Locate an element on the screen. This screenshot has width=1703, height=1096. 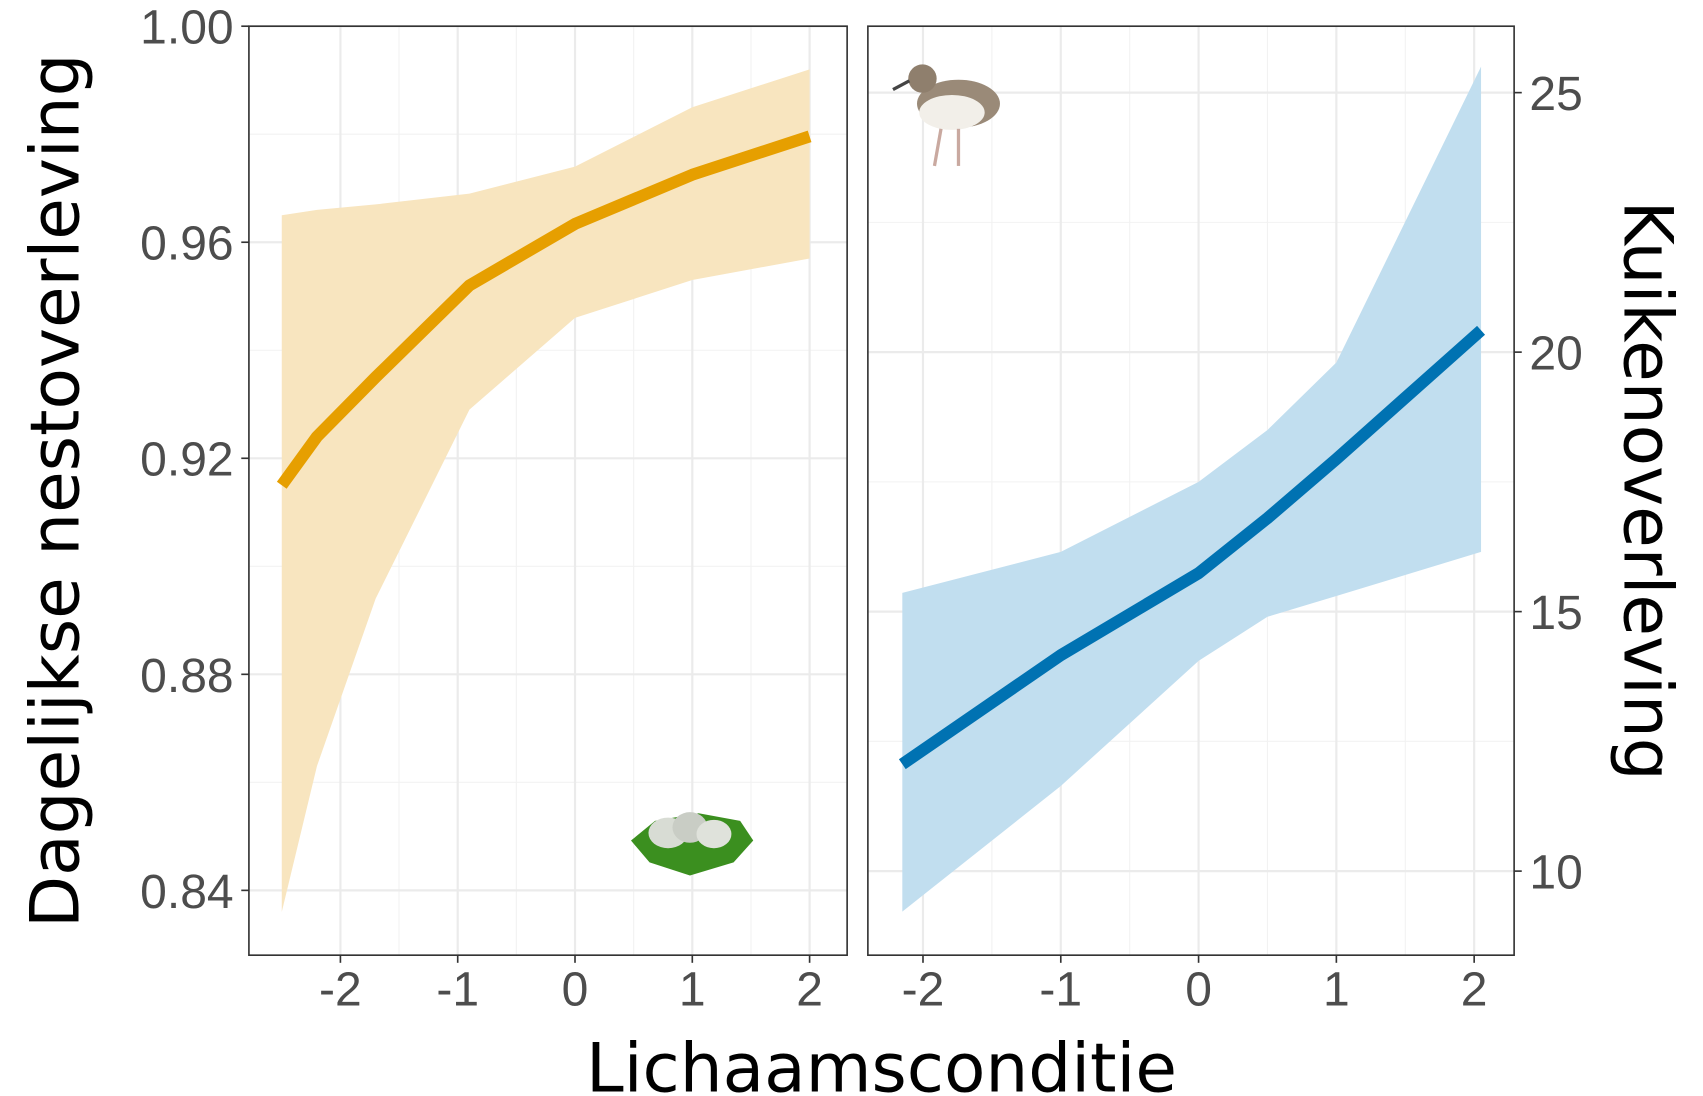
y-tick-label: 15 is located at coordinates (1555, 613).